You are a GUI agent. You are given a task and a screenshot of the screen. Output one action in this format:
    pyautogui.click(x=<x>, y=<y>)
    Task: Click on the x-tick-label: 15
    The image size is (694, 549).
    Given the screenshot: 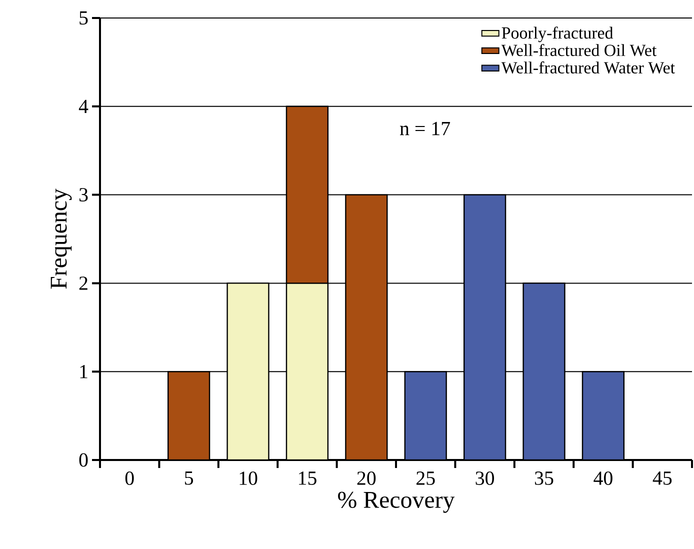 What is the action you would take?
    pyautogui.click(x=307, y=478)
    